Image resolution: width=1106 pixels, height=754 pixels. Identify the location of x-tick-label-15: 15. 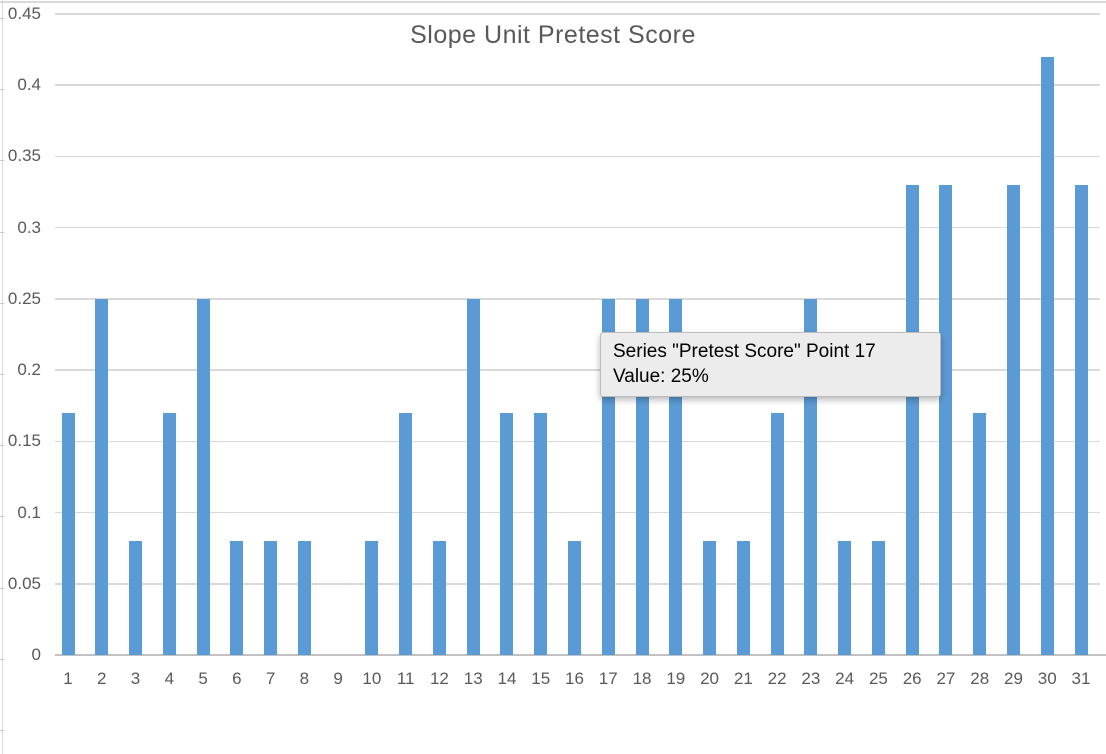
(541, 678).